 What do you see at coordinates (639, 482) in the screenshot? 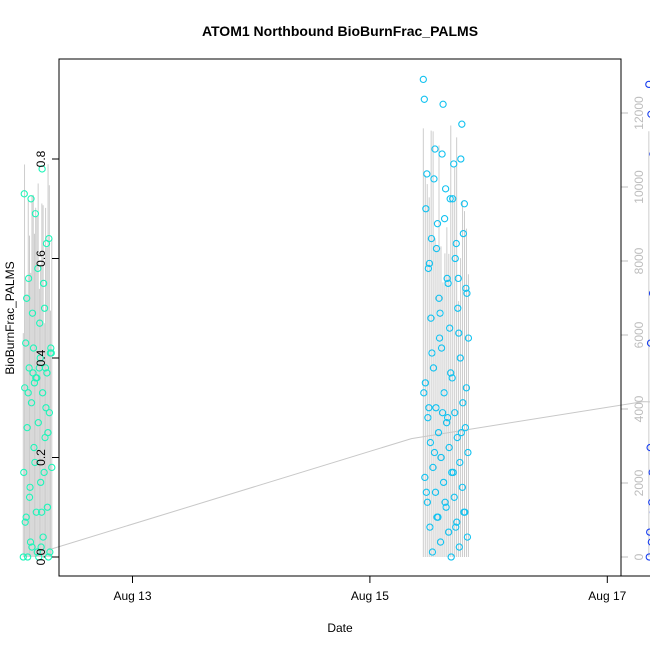
I see `y2-tick-label: 2000` at bounding box center [639, 482].